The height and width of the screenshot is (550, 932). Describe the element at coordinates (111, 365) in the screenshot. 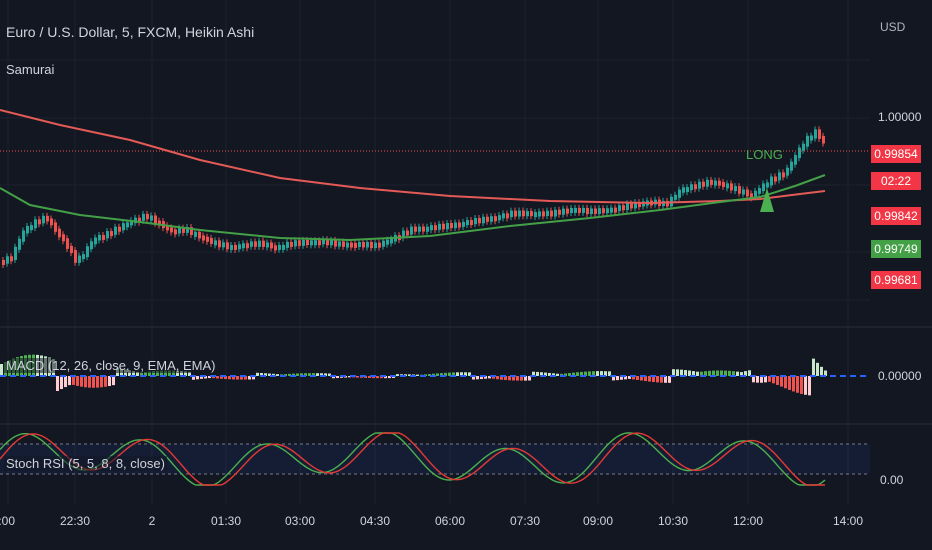

I see `macd-label: MACD (12, 26, close, 9, EMA, EMA)` at that location.